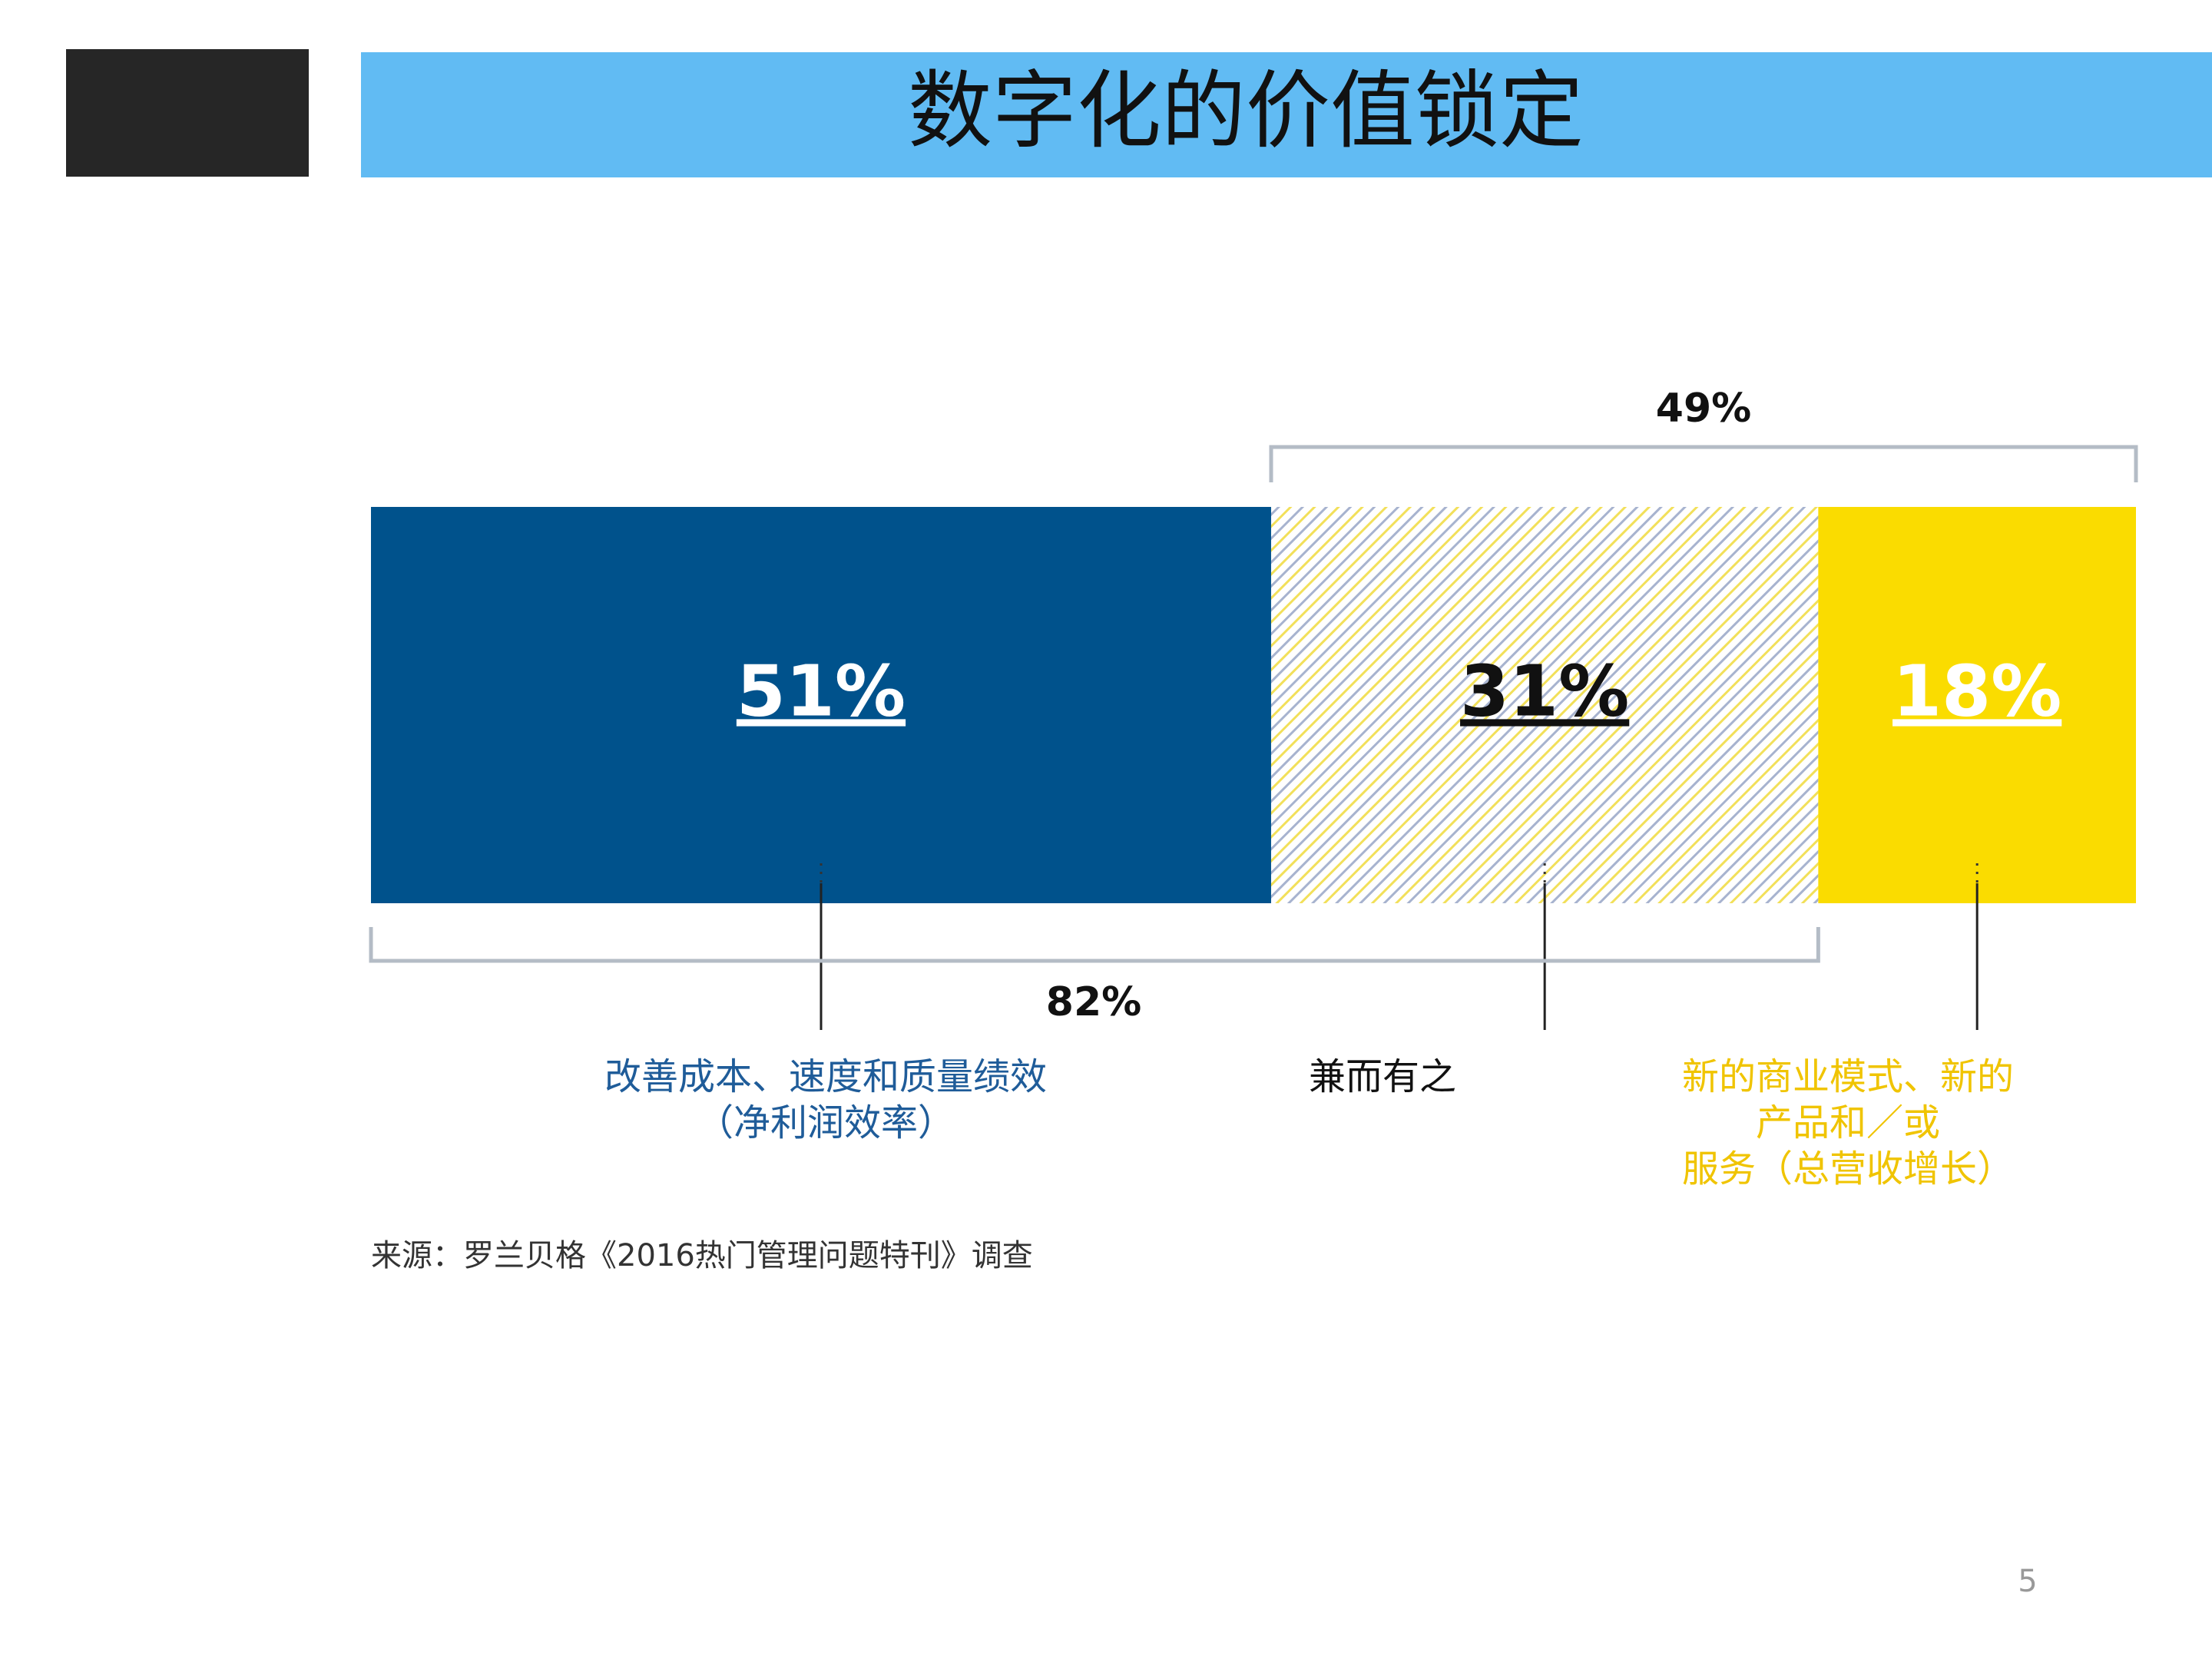  I want to click on title-bar, so click(1286, 115).